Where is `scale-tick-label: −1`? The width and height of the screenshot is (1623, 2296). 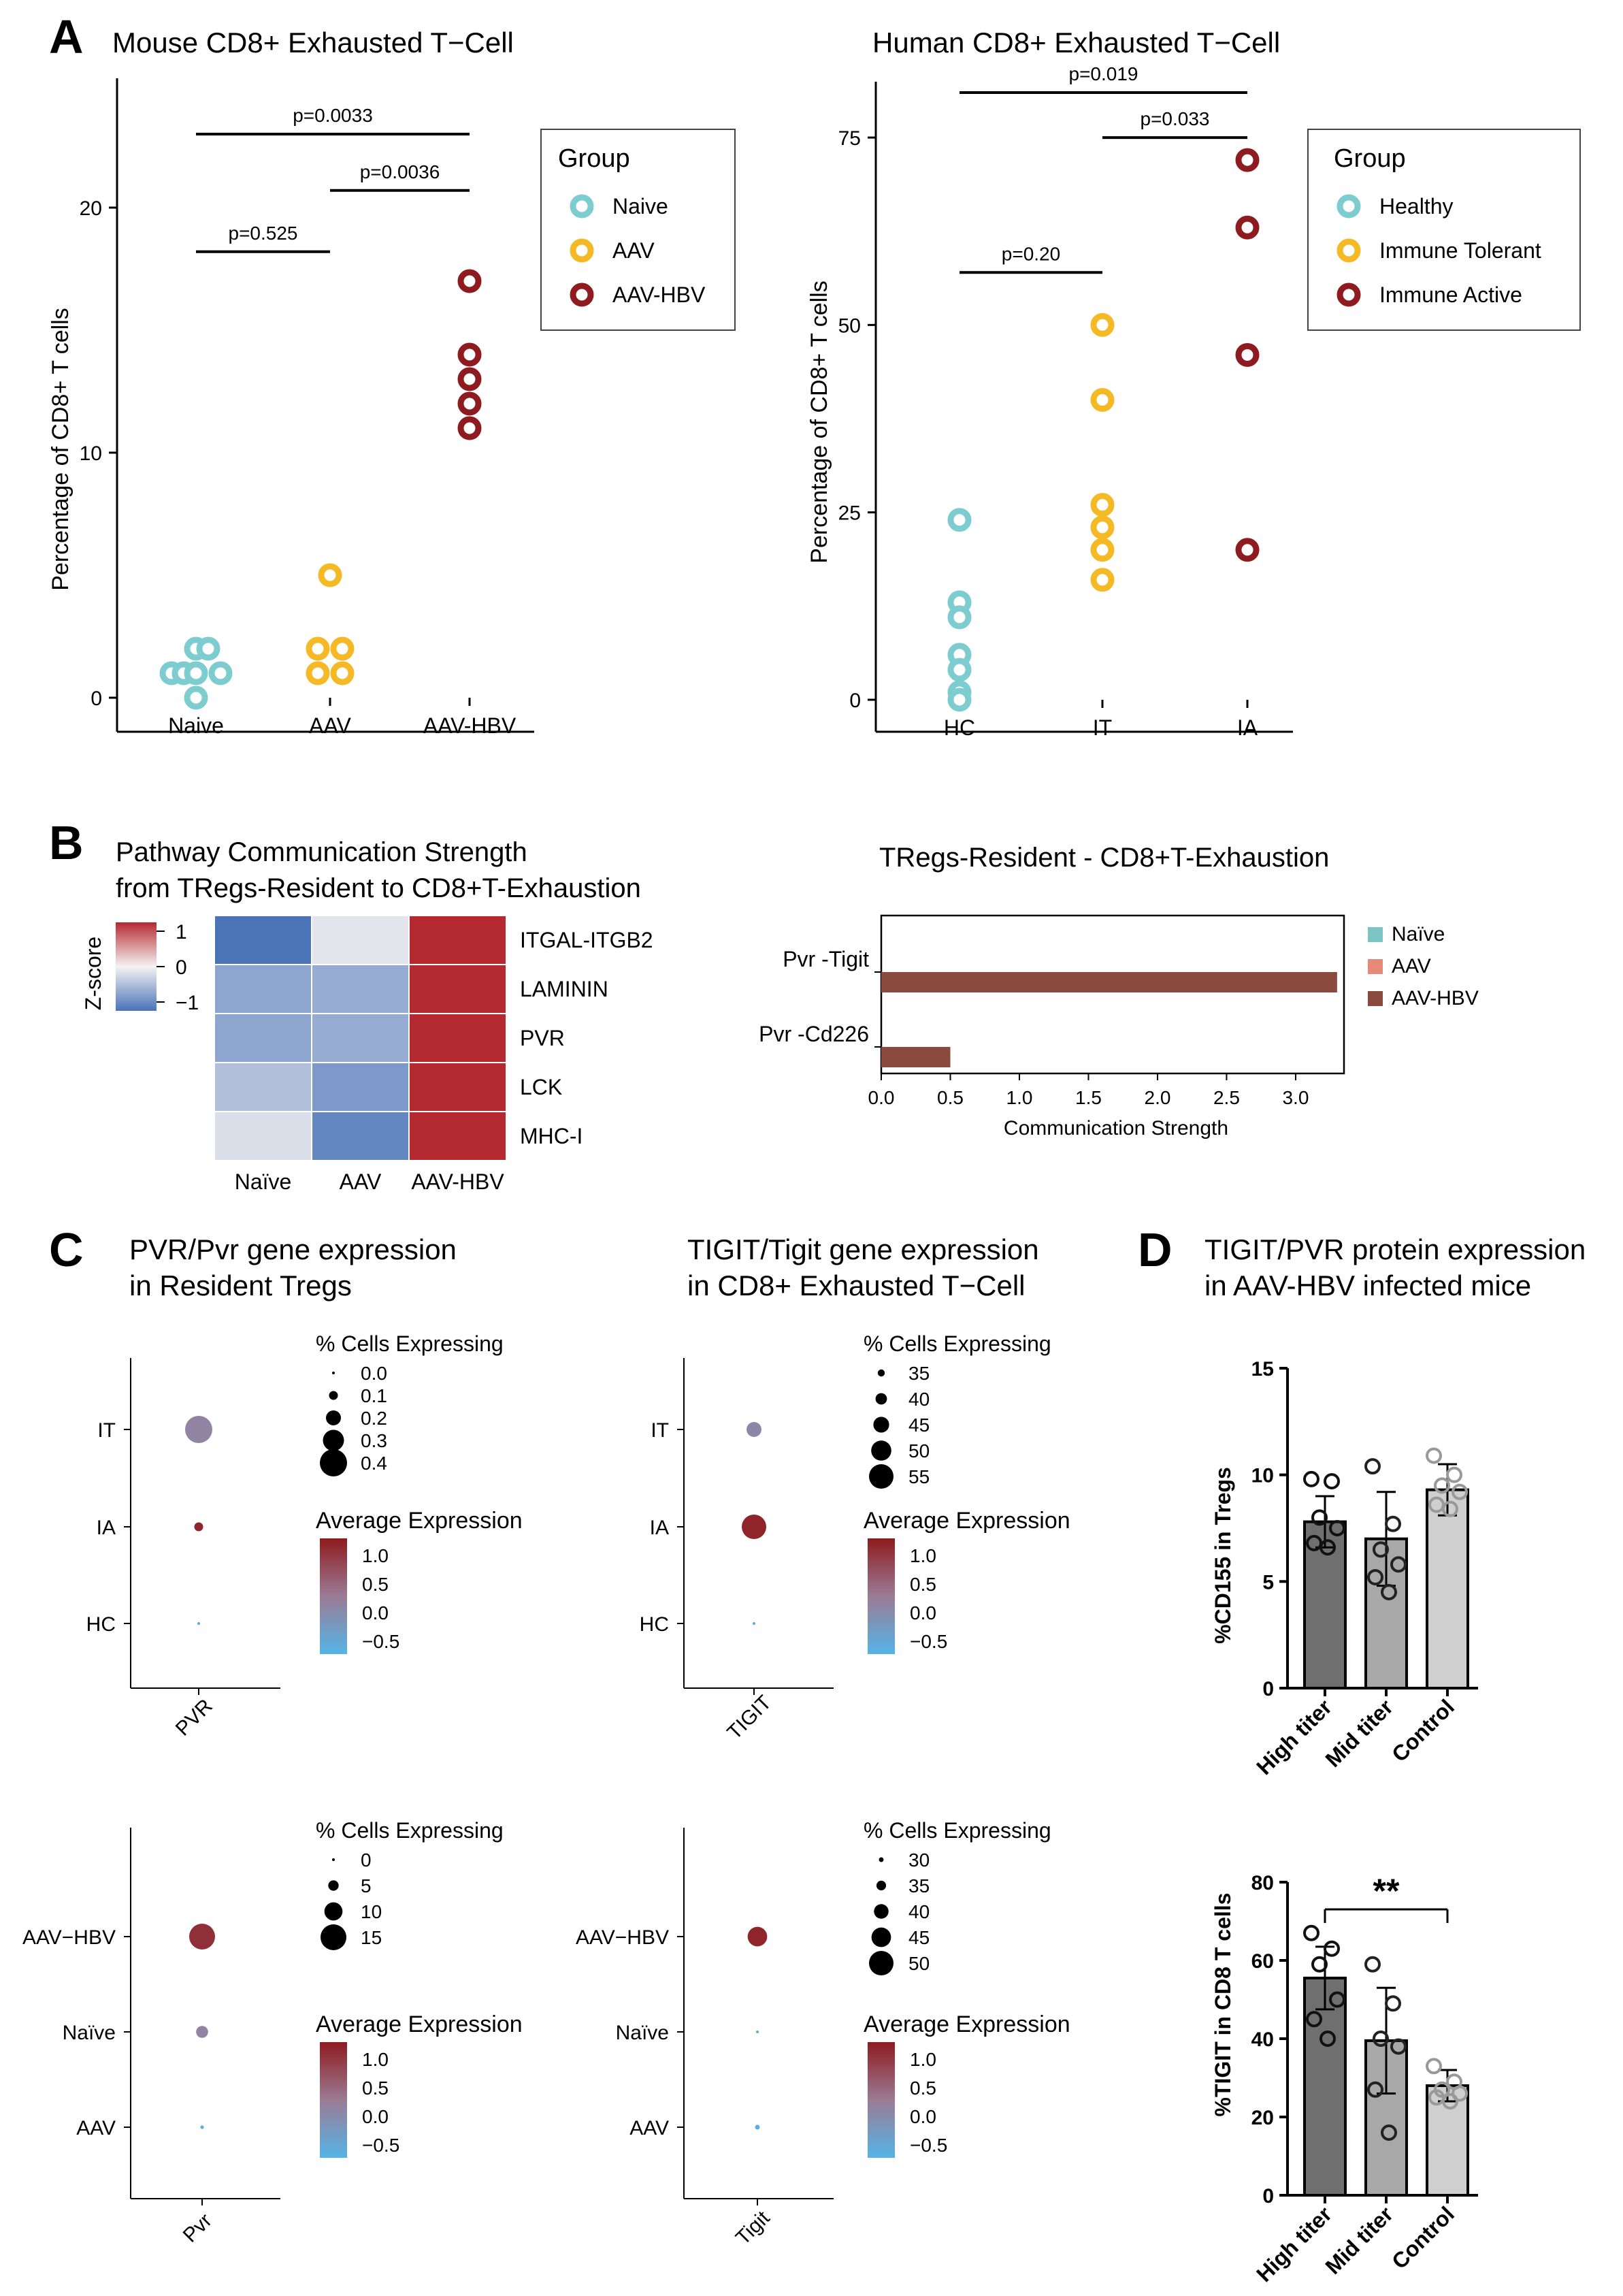
scale-tick-label: −1 is located at coordinates (187, 1003).